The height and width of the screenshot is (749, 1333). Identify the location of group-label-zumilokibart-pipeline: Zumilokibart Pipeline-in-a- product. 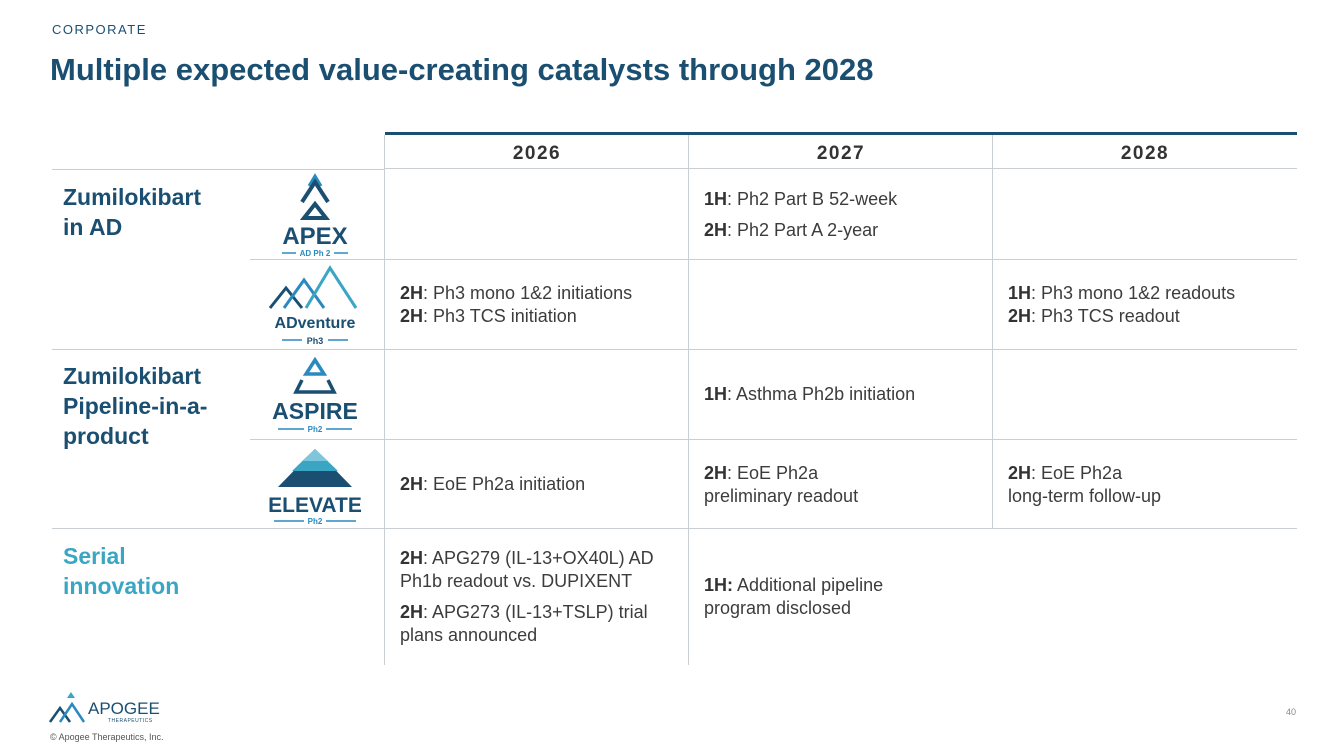
(135, 406).